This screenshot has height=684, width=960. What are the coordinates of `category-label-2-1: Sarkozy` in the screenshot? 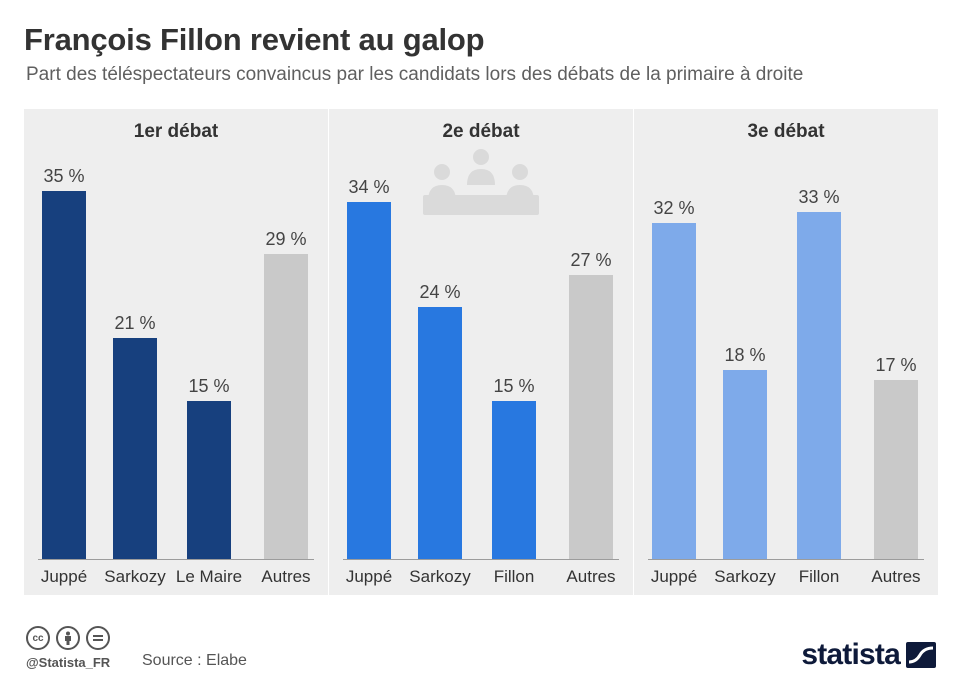 It's located at (745, 576).